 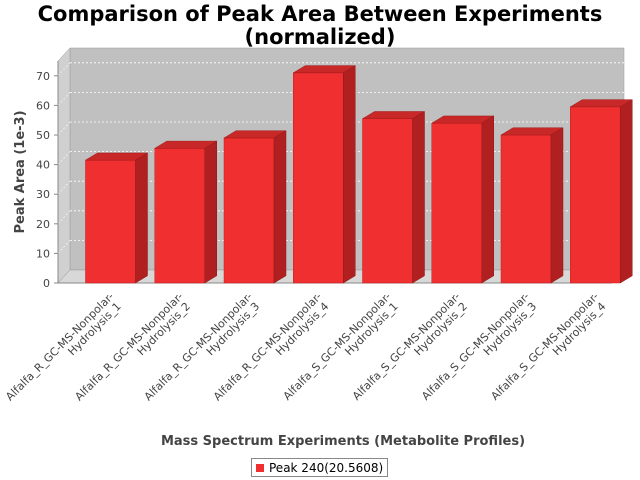 What do you see at coordinates (64, 351) in the screenshot?
I see `x-tick-label: Alfalfa_R_GC-MS-Nonpolar-Hydrolysis_1` at bounding box center [64, 351].